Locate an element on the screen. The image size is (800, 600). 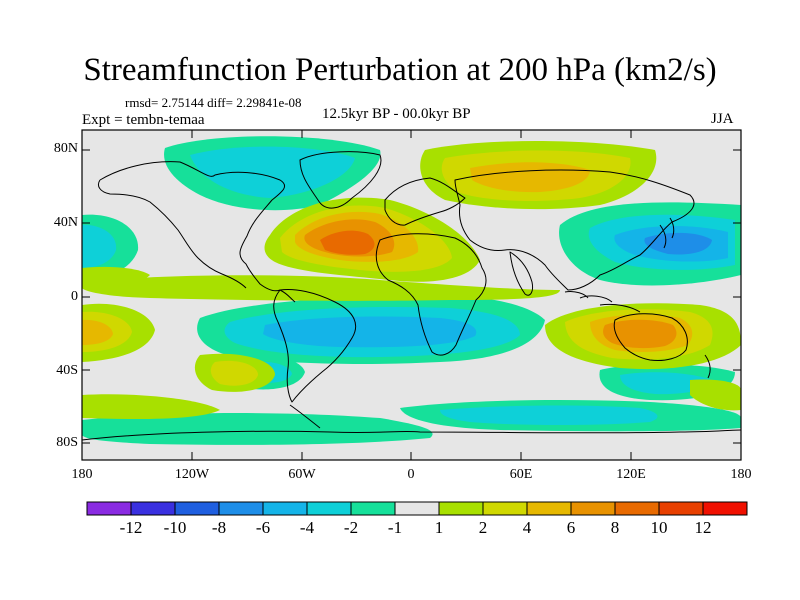
contour-pos-east-pacific-south-core is located at coordinates (97, 332).